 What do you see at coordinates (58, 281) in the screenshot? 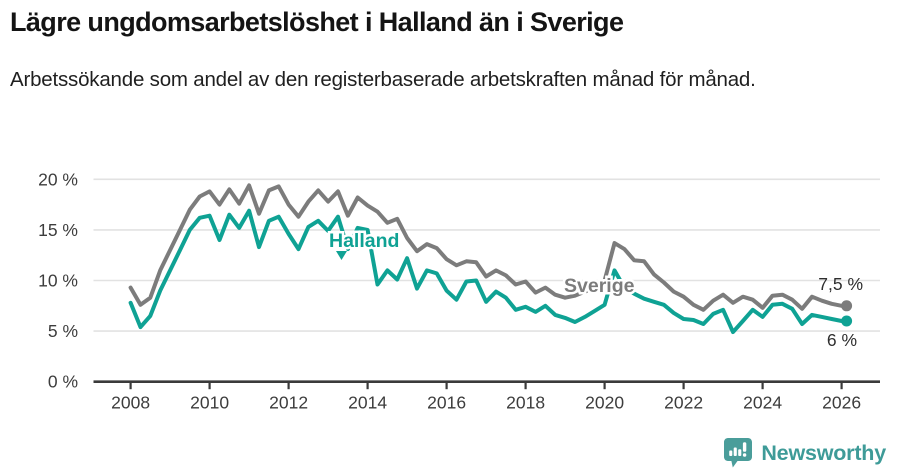
I see `y-tick-label-10: 10 %` at bounding box center [58, 281].